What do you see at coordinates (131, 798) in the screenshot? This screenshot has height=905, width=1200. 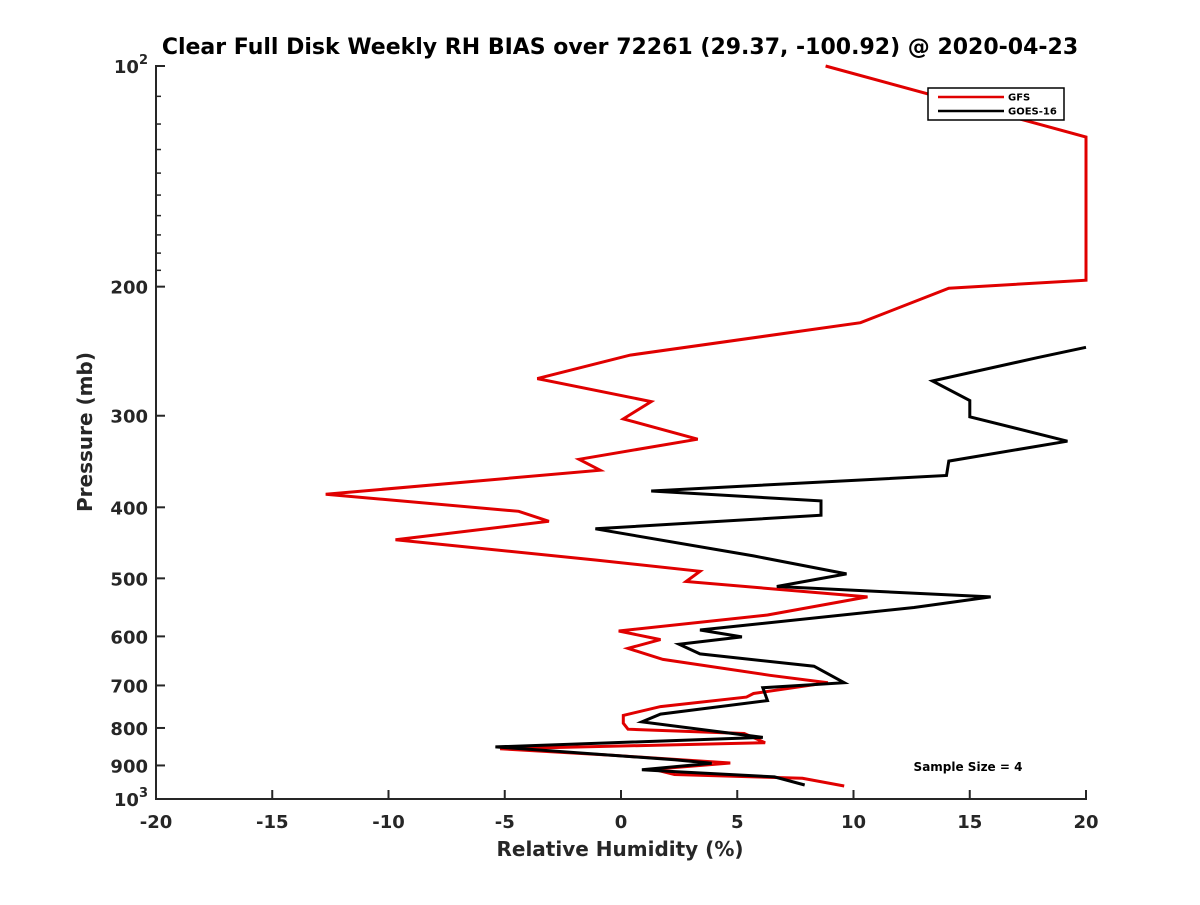 I see `y-tick-label: 10³` at bounding box center [131, 798].